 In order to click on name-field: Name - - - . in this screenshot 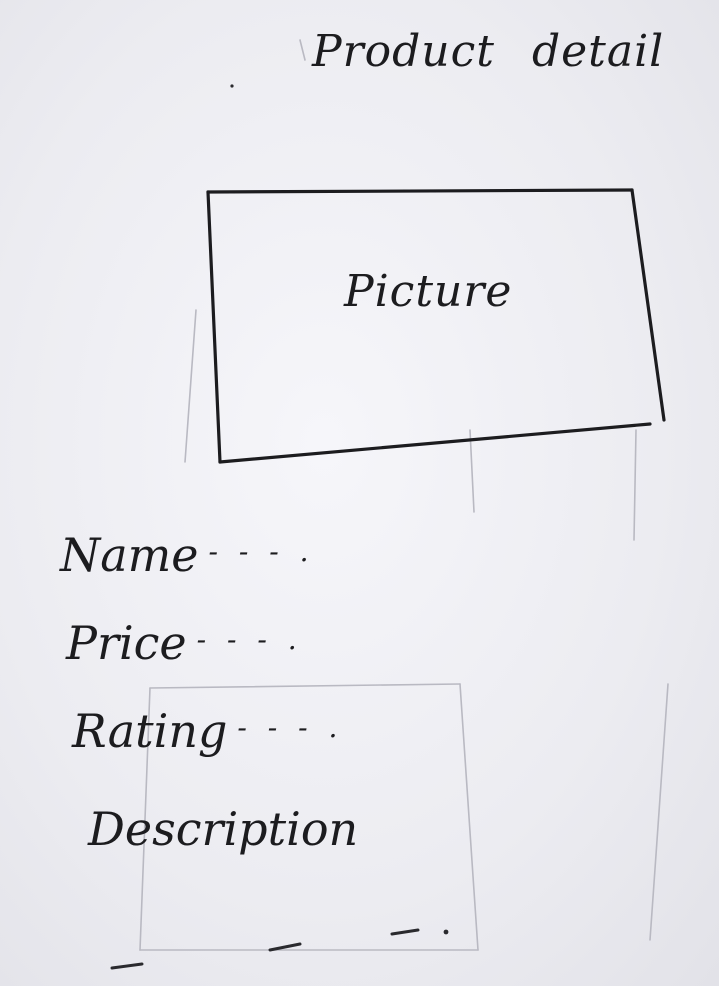, I will do `click(187, 555)`.